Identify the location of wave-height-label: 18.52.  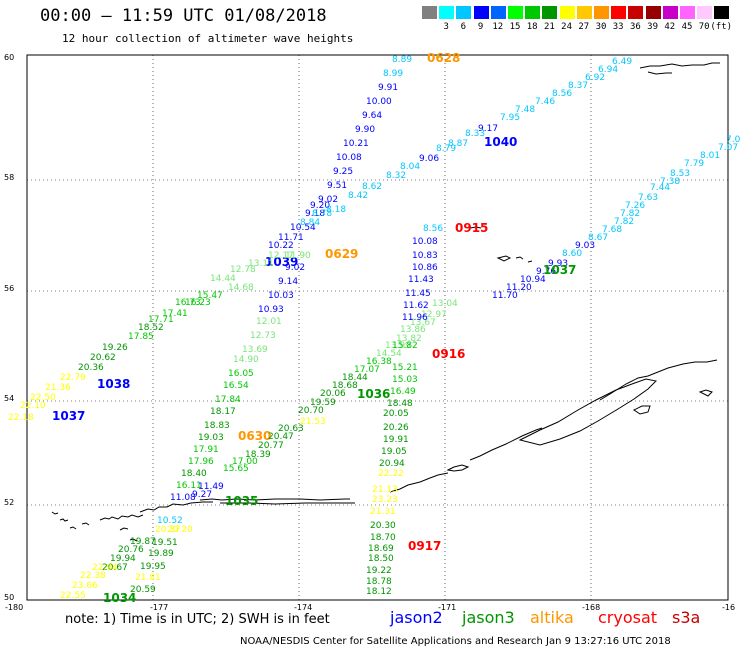
(151, 328).